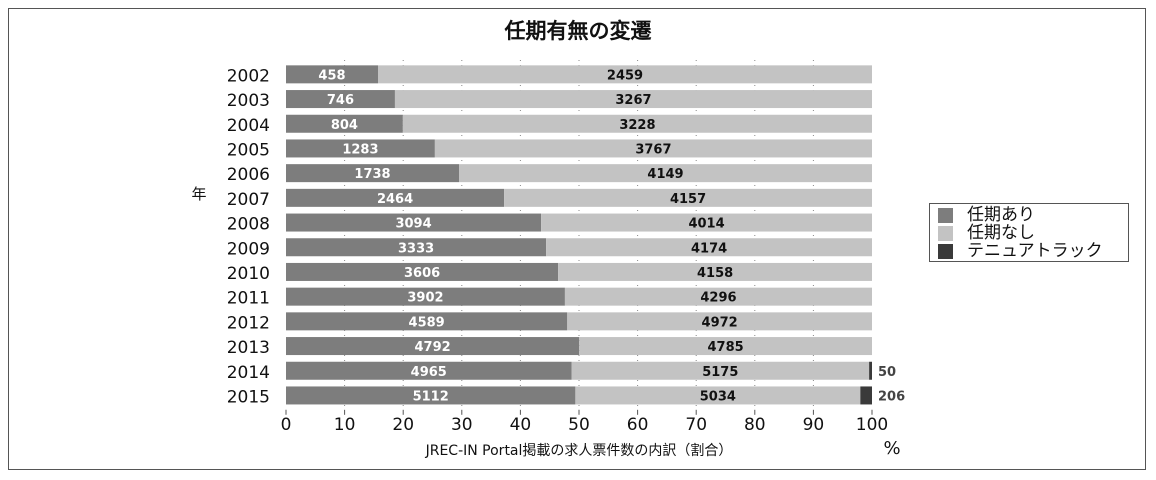 Image resolution: width=1156 pixels, height=480 pixels. What do you see at coordinates (248, 200) in the screenshot?
I see `y-tick-label: 2007` at bounding box center [248, 200].